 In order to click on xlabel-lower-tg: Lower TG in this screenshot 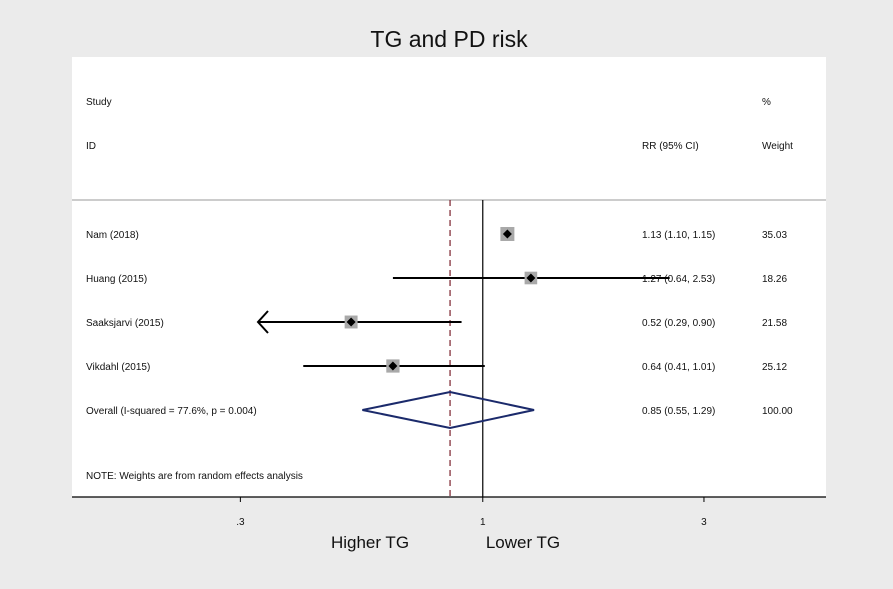, I will do `click(523, 542)`.